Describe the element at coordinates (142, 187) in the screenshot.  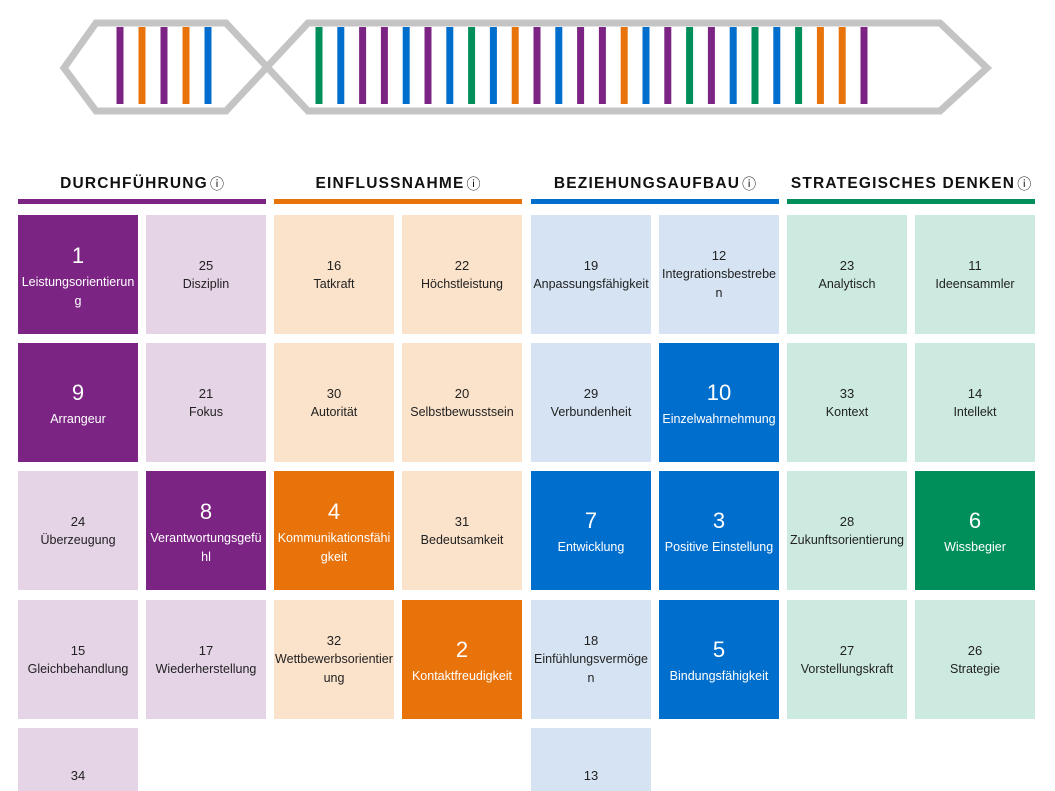
I see `category-header-durchfuehrung: DURCHFÜHRUNG ⓘ` at that location.